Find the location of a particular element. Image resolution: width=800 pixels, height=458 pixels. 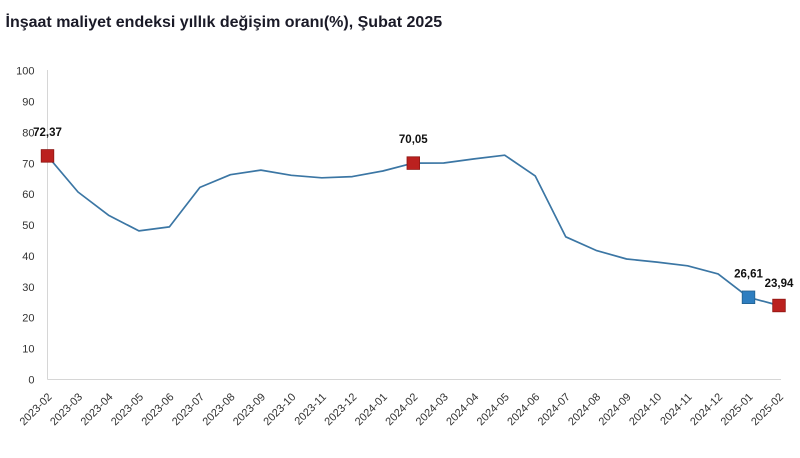

svg-text: 10 is located at coordinates (28, 350).